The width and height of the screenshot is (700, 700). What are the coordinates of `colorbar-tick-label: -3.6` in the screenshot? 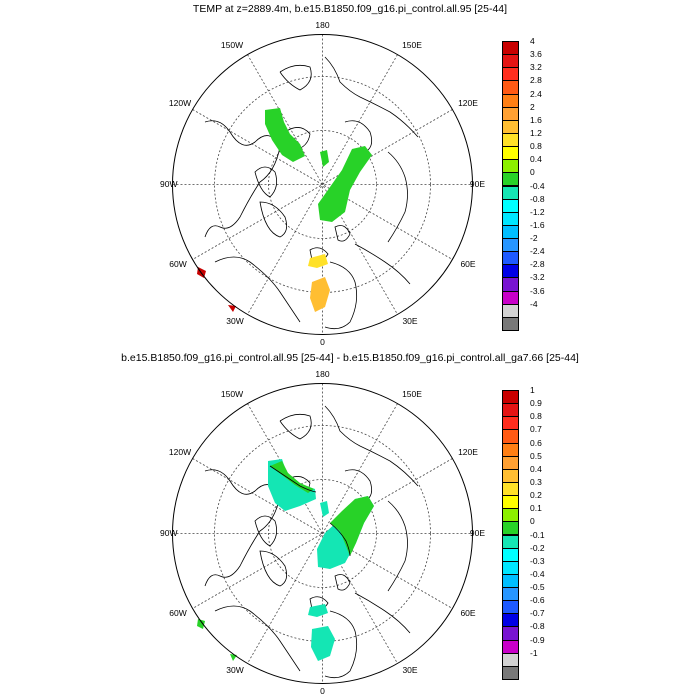 It's located at (537, 290).